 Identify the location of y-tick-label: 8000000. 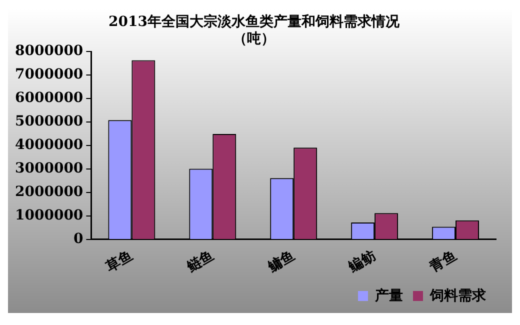
(49, 51).